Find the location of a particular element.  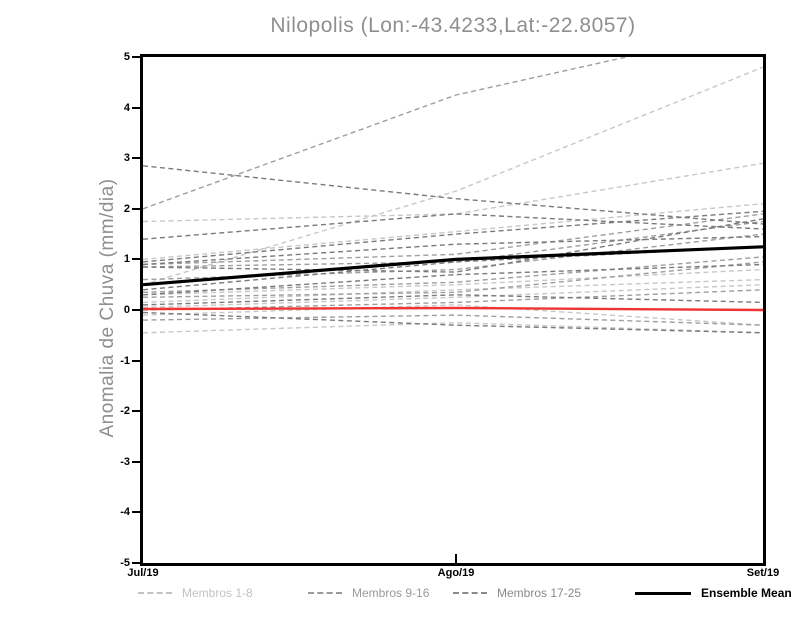

x-tick-label-set19: Set/19 is located at coordinates (763, 573).